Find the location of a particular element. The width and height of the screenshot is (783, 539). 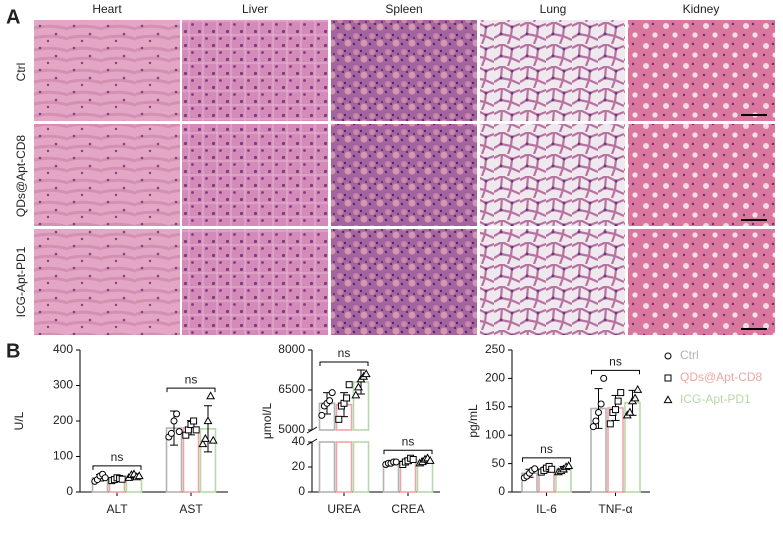

x-tick-label: TNF-α is located at coordinates (615, 509).